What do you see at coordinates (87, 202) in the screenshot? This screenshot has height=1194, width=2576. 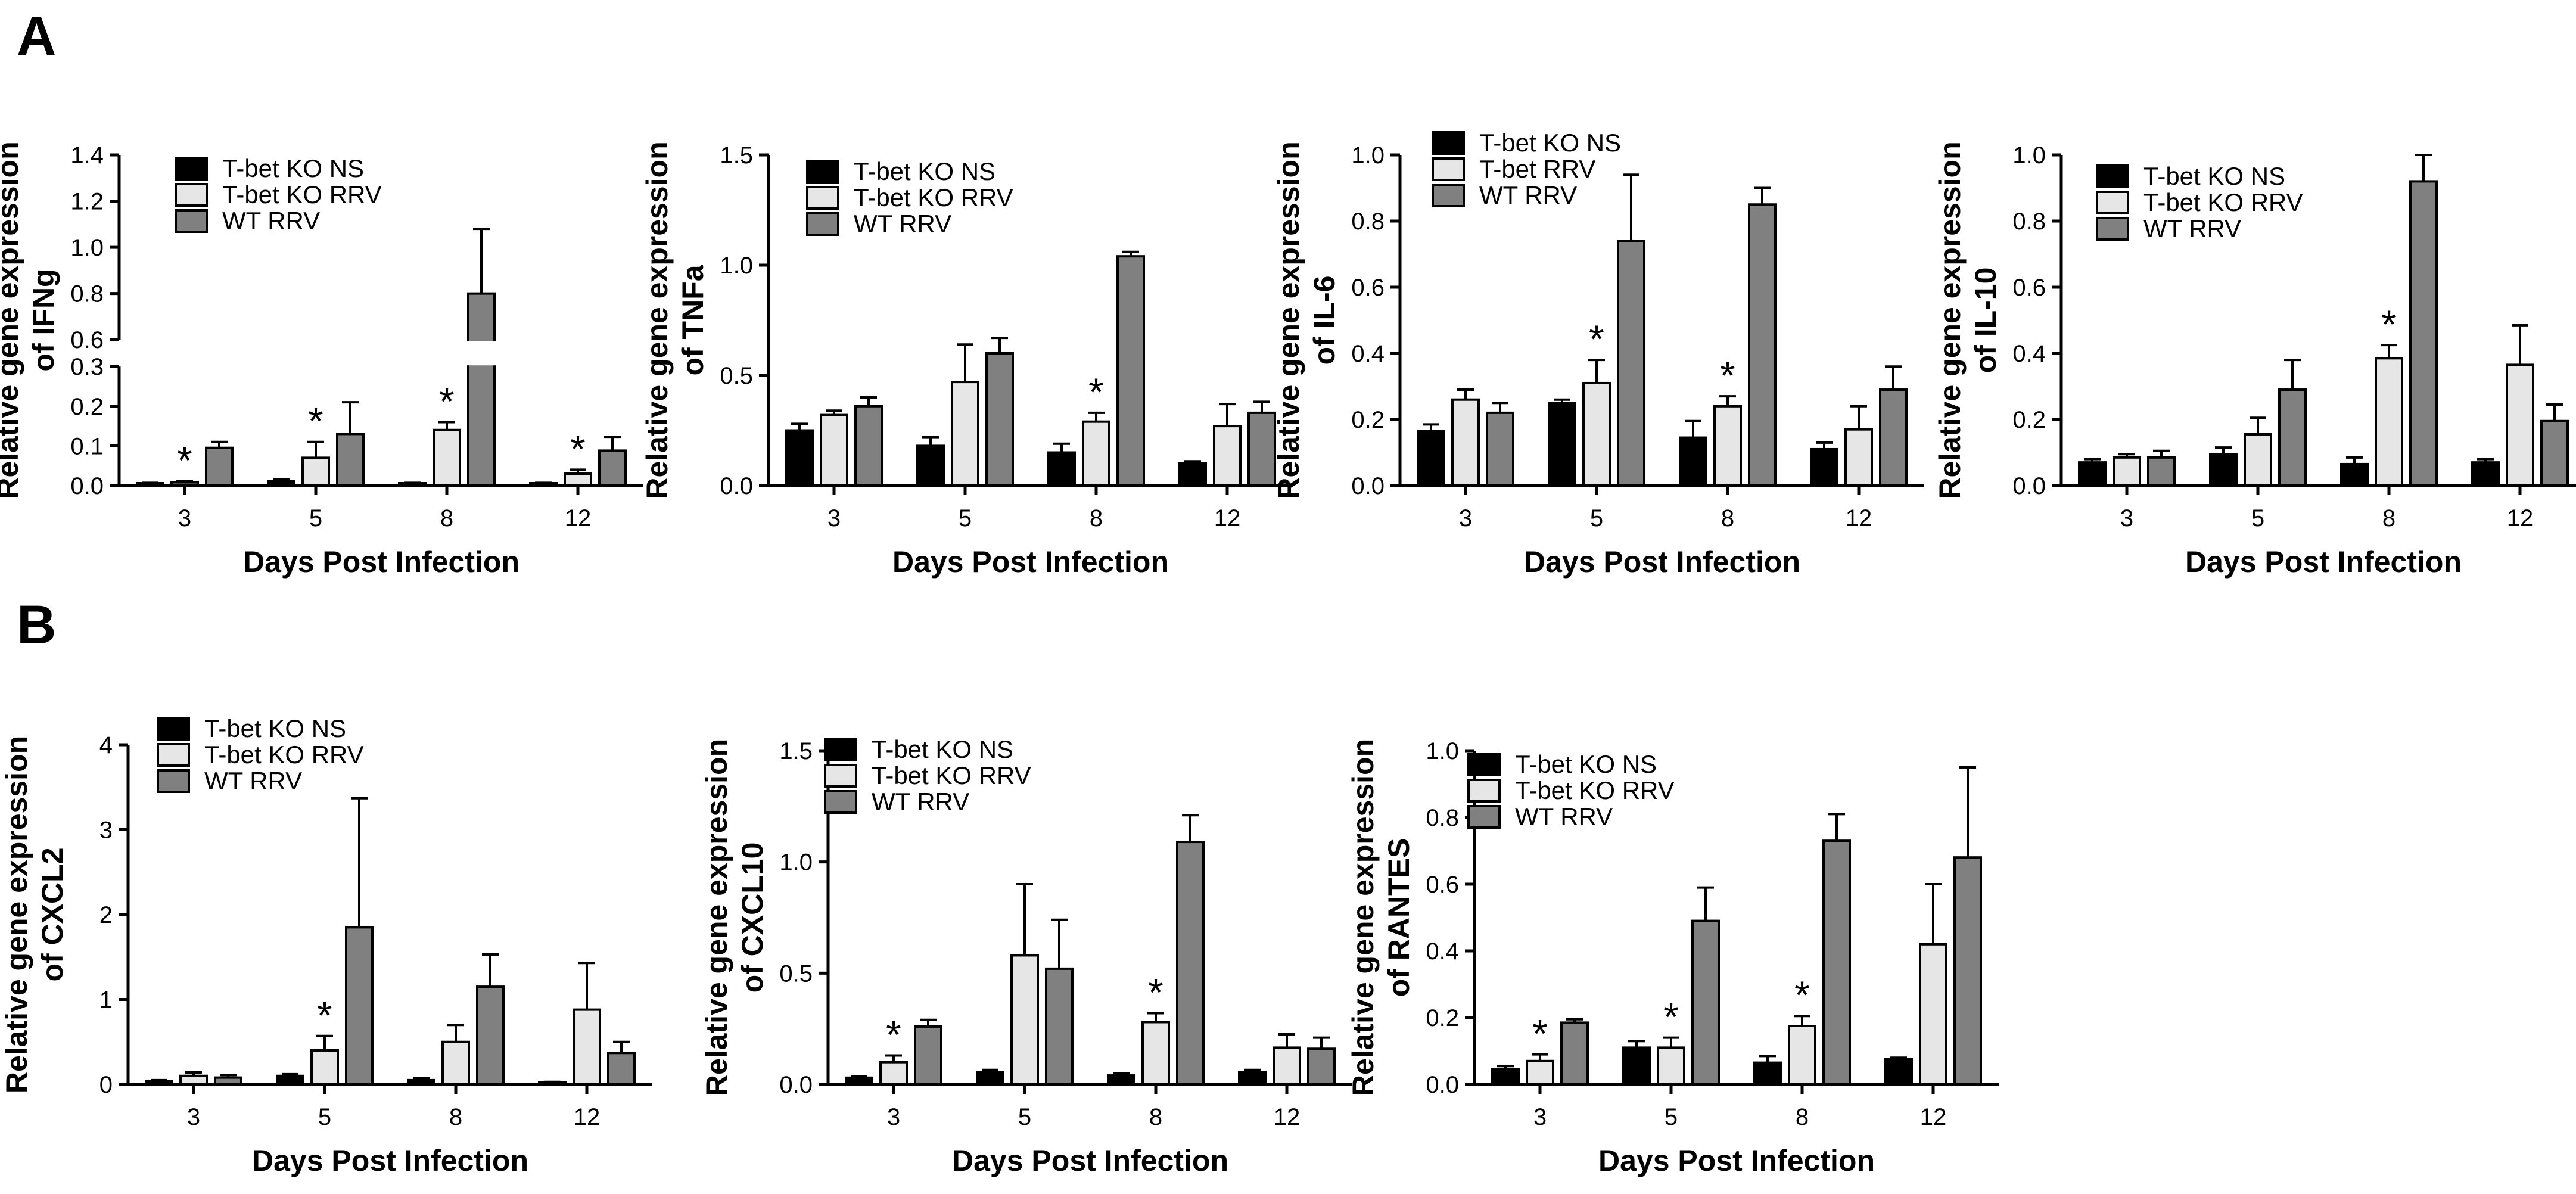 I see `y-tick-label: 1.2` at bounding box center [87, 202].